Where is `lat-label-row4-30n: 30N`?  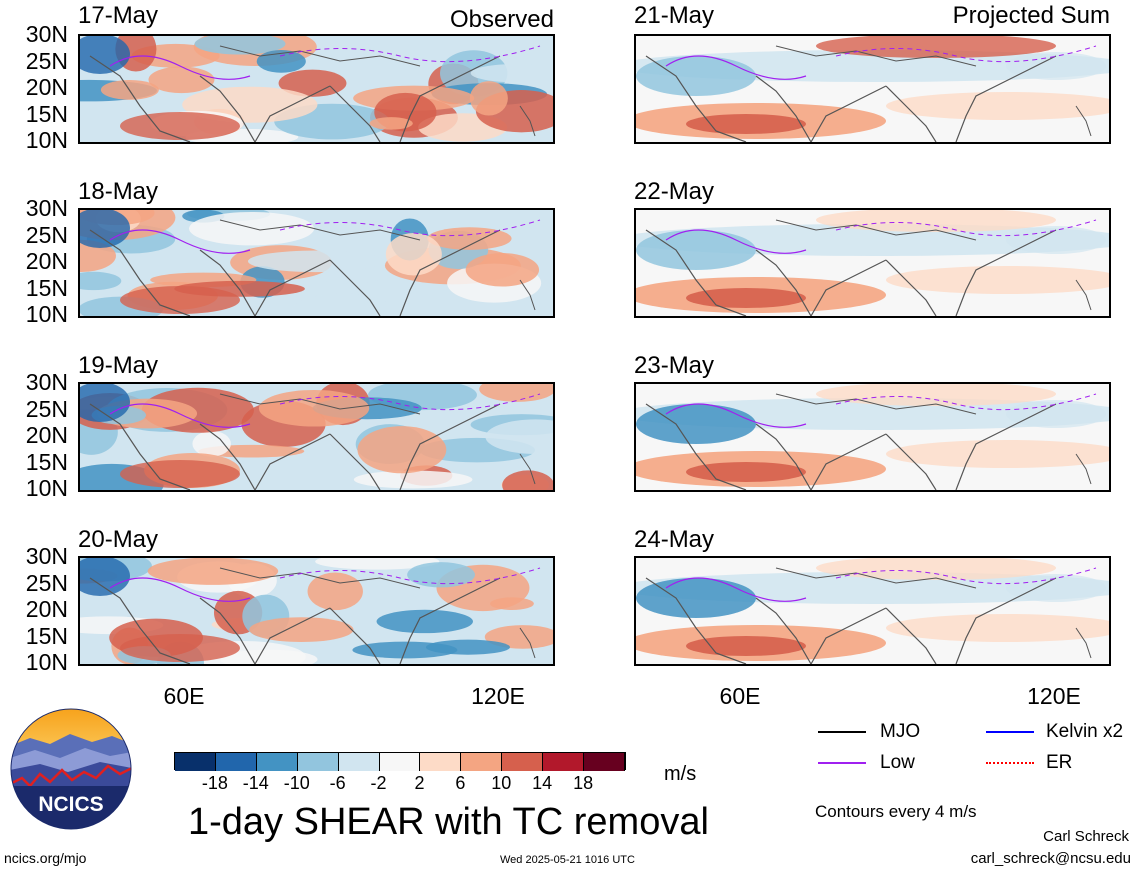 lat-label-row4-30n: 30N is located at coordinates (46, 556).